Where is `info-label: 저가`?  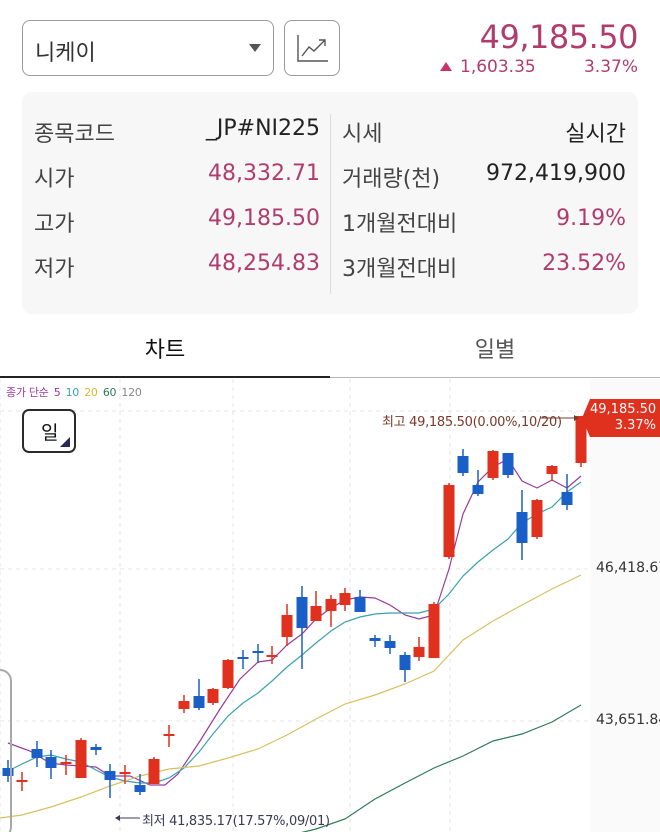 info-label: 저가 is located at coordinates (54, 269).